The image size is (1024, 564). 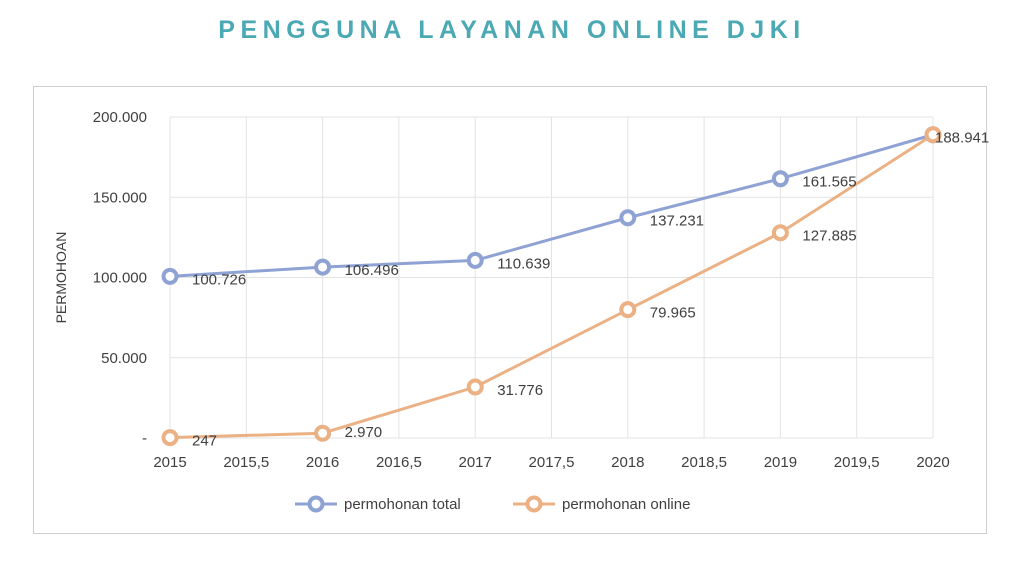 What do you see at coordinates (932, 462) in the screenshot?
I see `x-tick-label: 2020` at bounding box center [932, 462].